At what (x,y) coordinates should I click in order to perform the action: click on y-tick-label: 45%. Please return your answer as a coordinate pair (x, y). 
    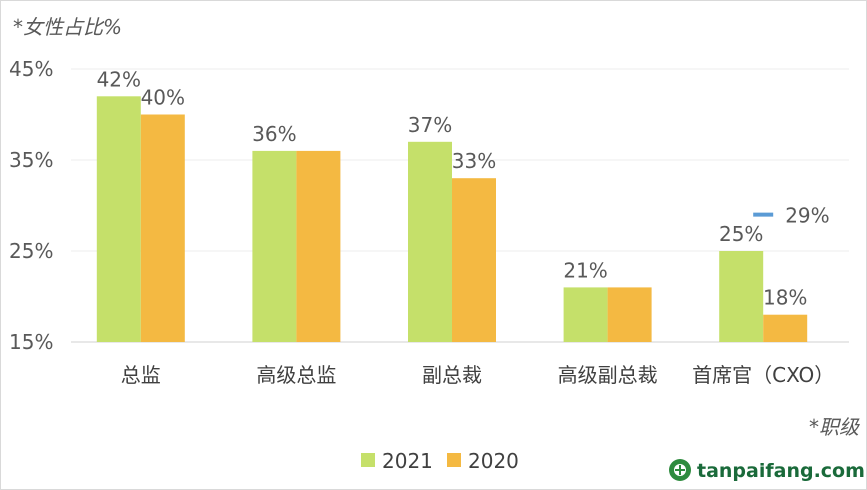
    Looking at the image, I should click on (31, 69).